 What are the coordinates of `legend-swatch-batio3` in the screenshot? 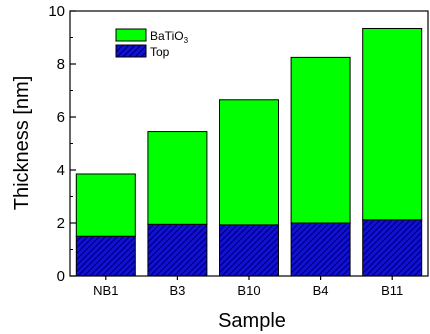 It's located at (131, 35).